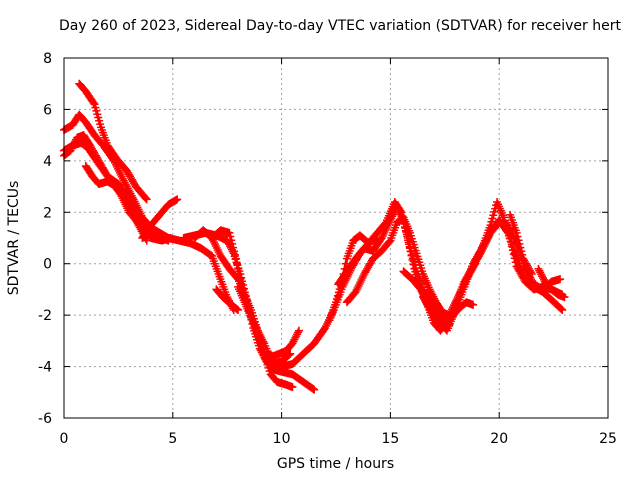 The height and width of the screenshot is (480, 640). Describe the element at coordinates (14, 238) in the screenshot. I see `y-axis-label: SDTVAR / TECUs` at that location.